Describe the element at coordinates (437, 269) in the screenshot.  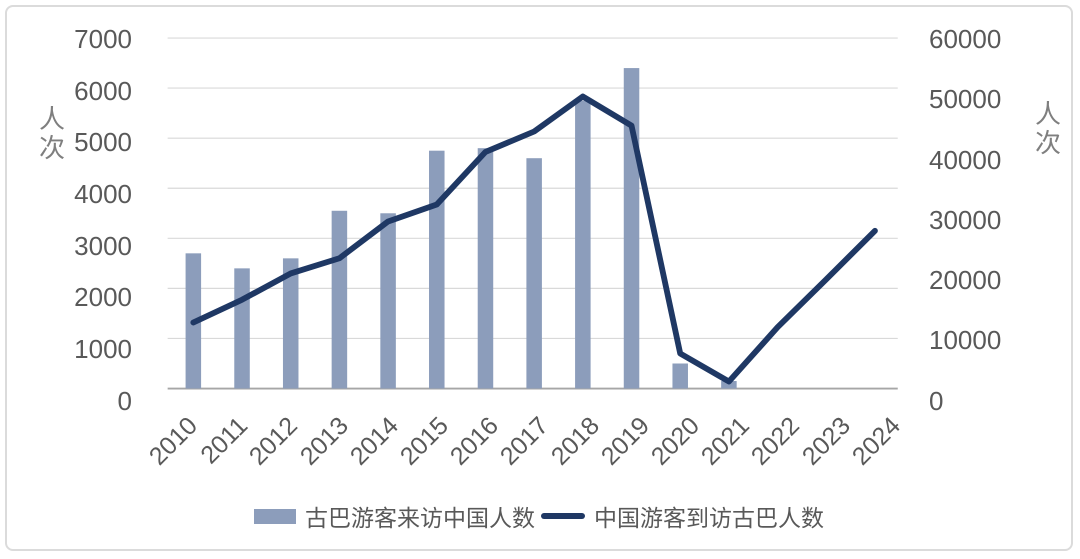
I see `bar-2015` at that location.